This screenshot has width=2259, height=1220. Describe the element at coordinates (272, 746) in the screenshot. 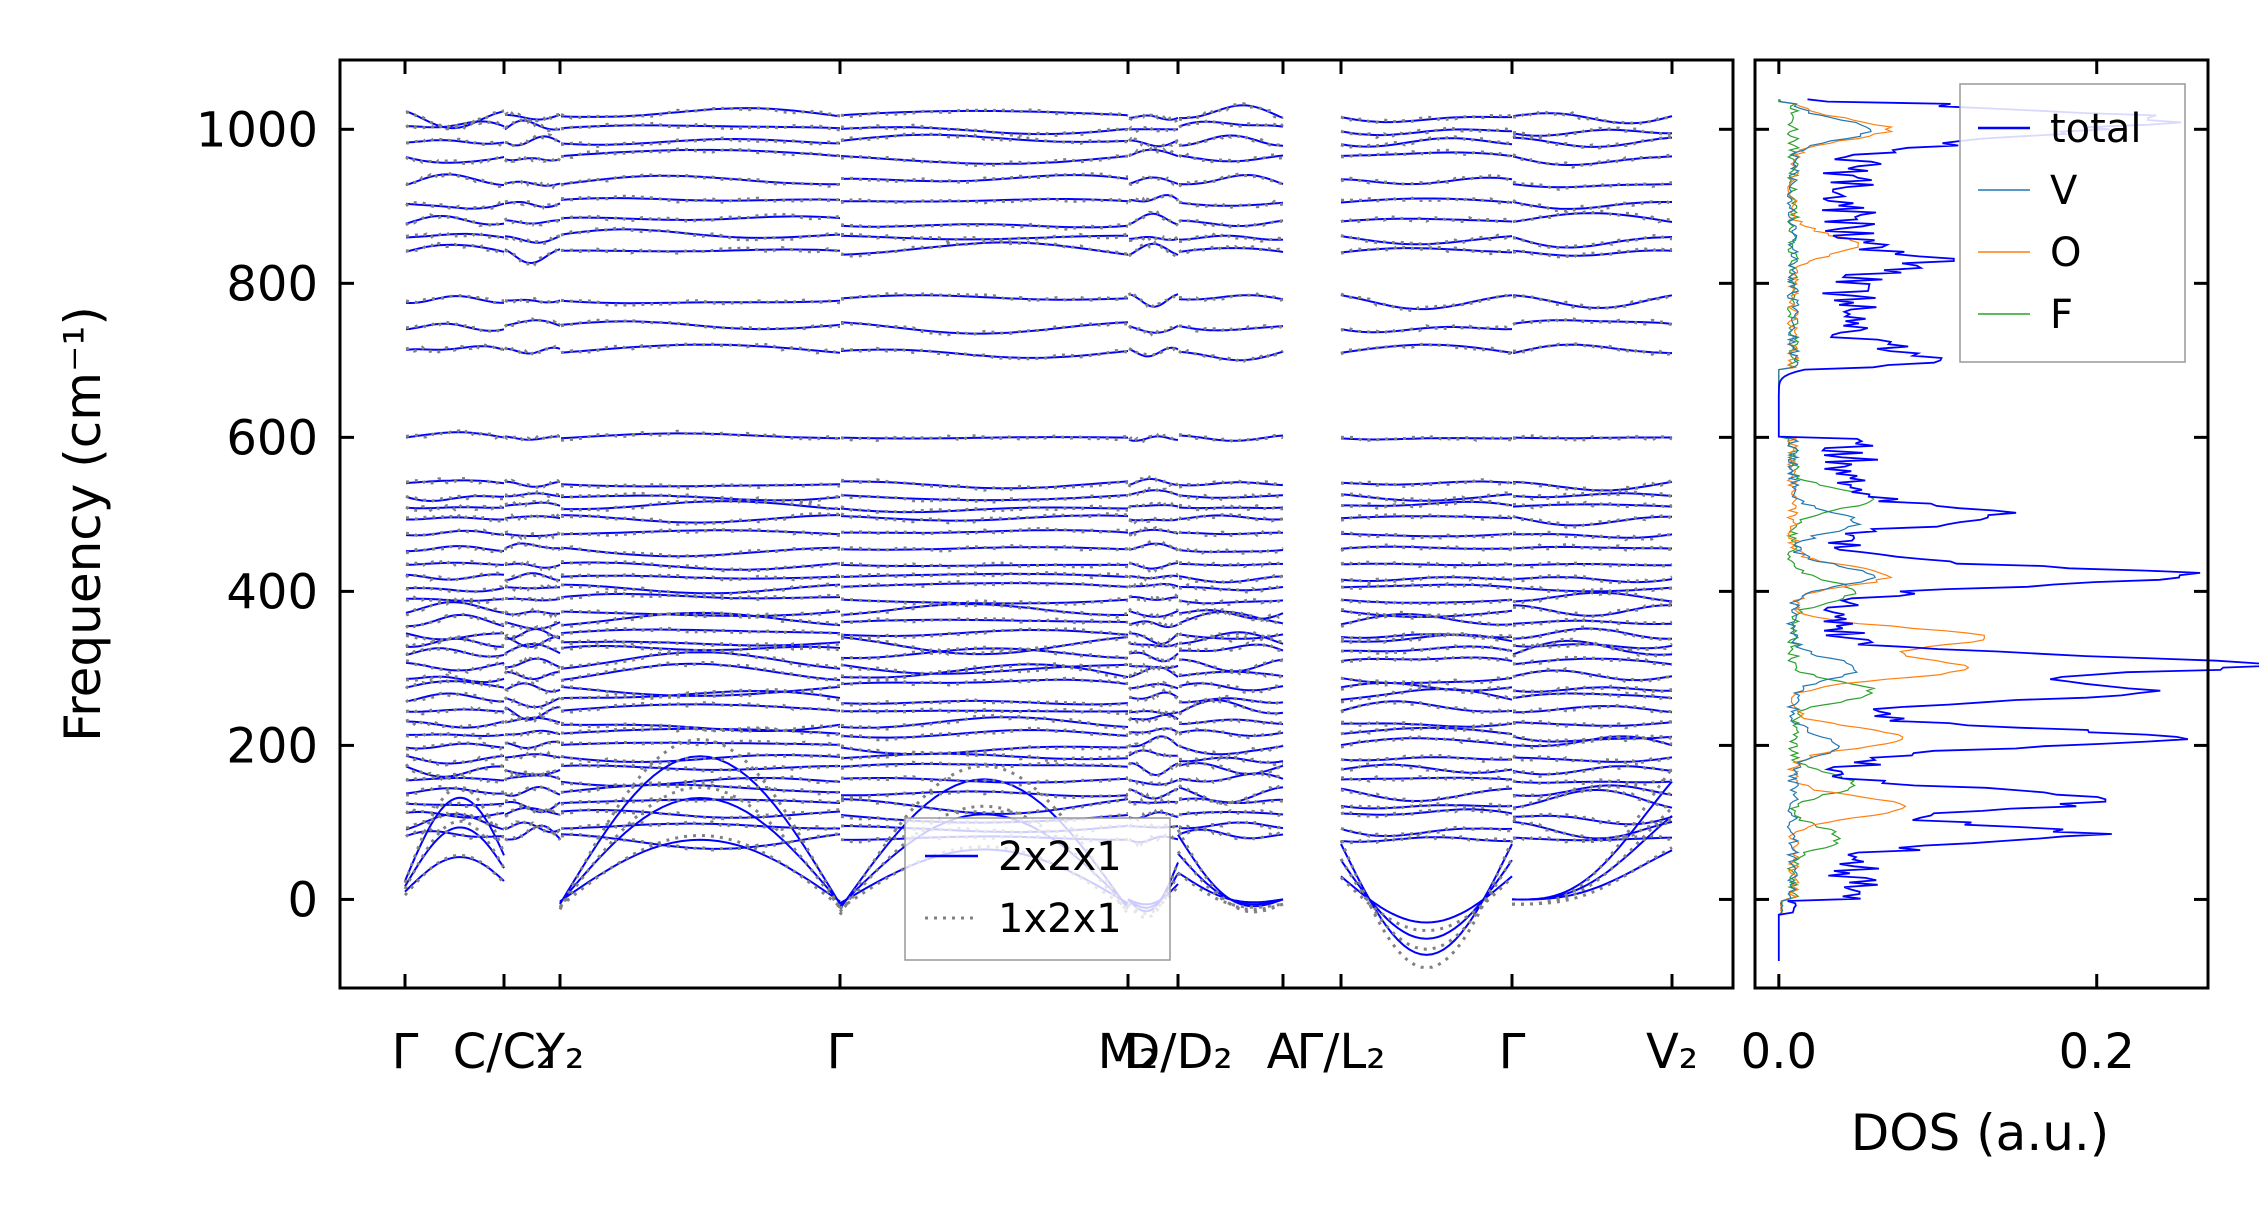

I see `y-tick-label: 200` at that location.